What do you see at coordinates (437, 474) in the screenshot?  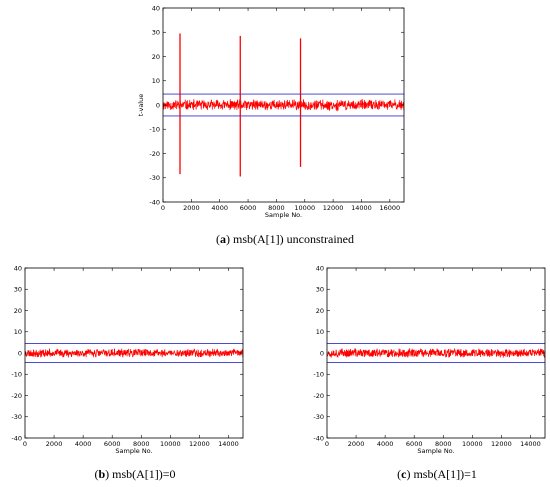 I see `panel-c-caption: (c) msb(A[1])=1` at bounding box center [437, 474].